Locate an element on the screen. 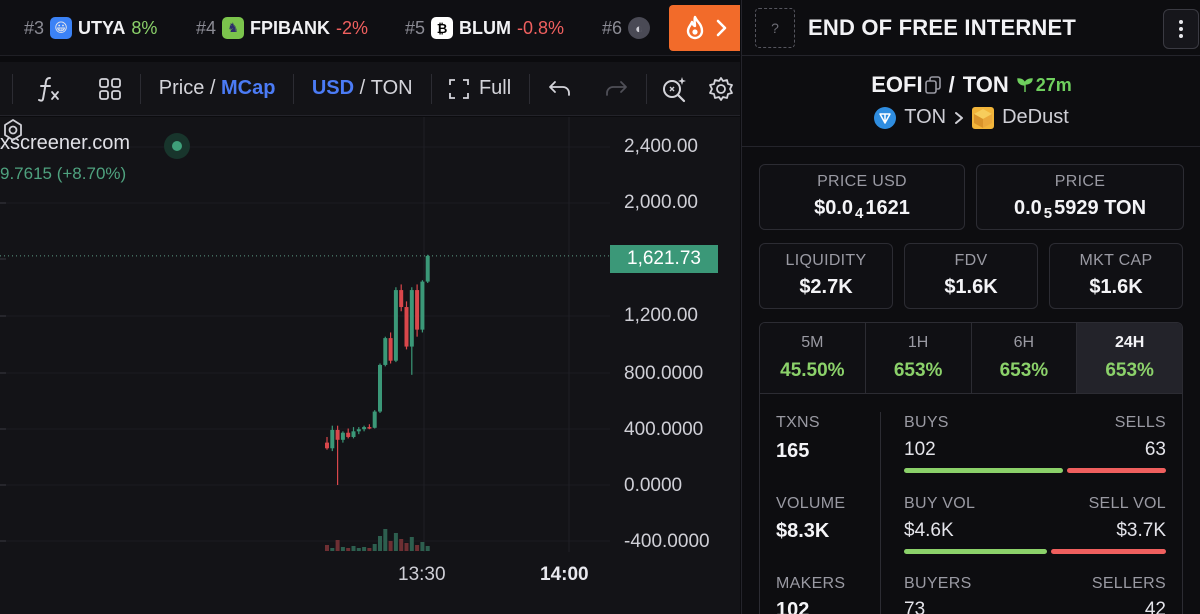 Image resolution: width=1200 pixels, height=614 pixels. y-axis-tick: -400.0000 is located at coordinates (667, 541).